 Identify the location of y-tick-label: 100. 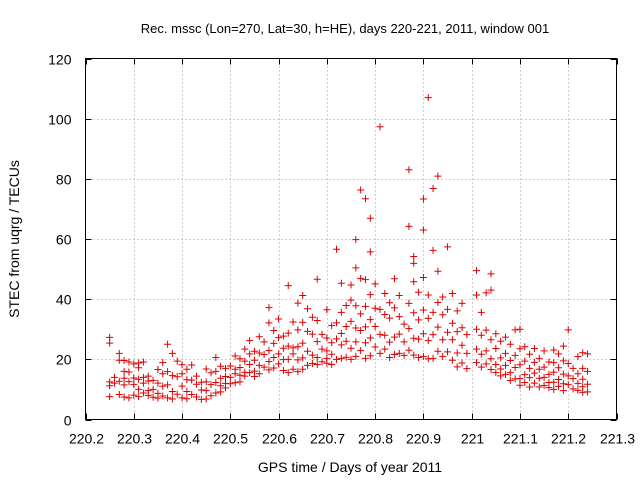
(60, 120).